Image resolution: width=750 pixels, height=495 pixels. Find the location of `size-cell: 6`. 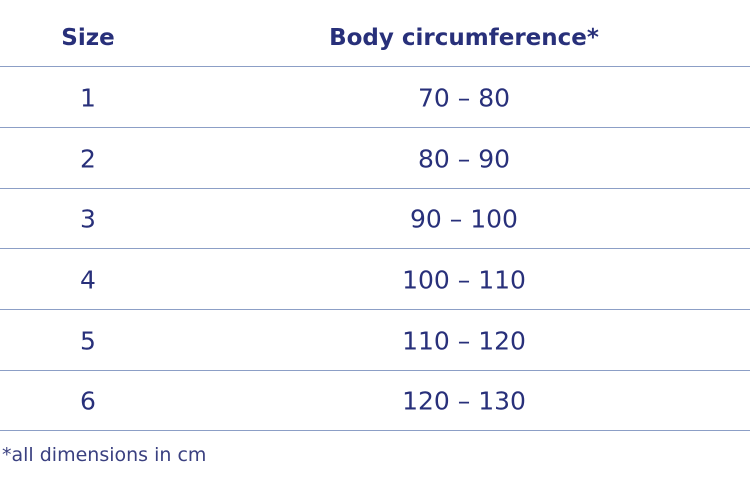

size-cell: 6 is located at coordinates (88, 401).